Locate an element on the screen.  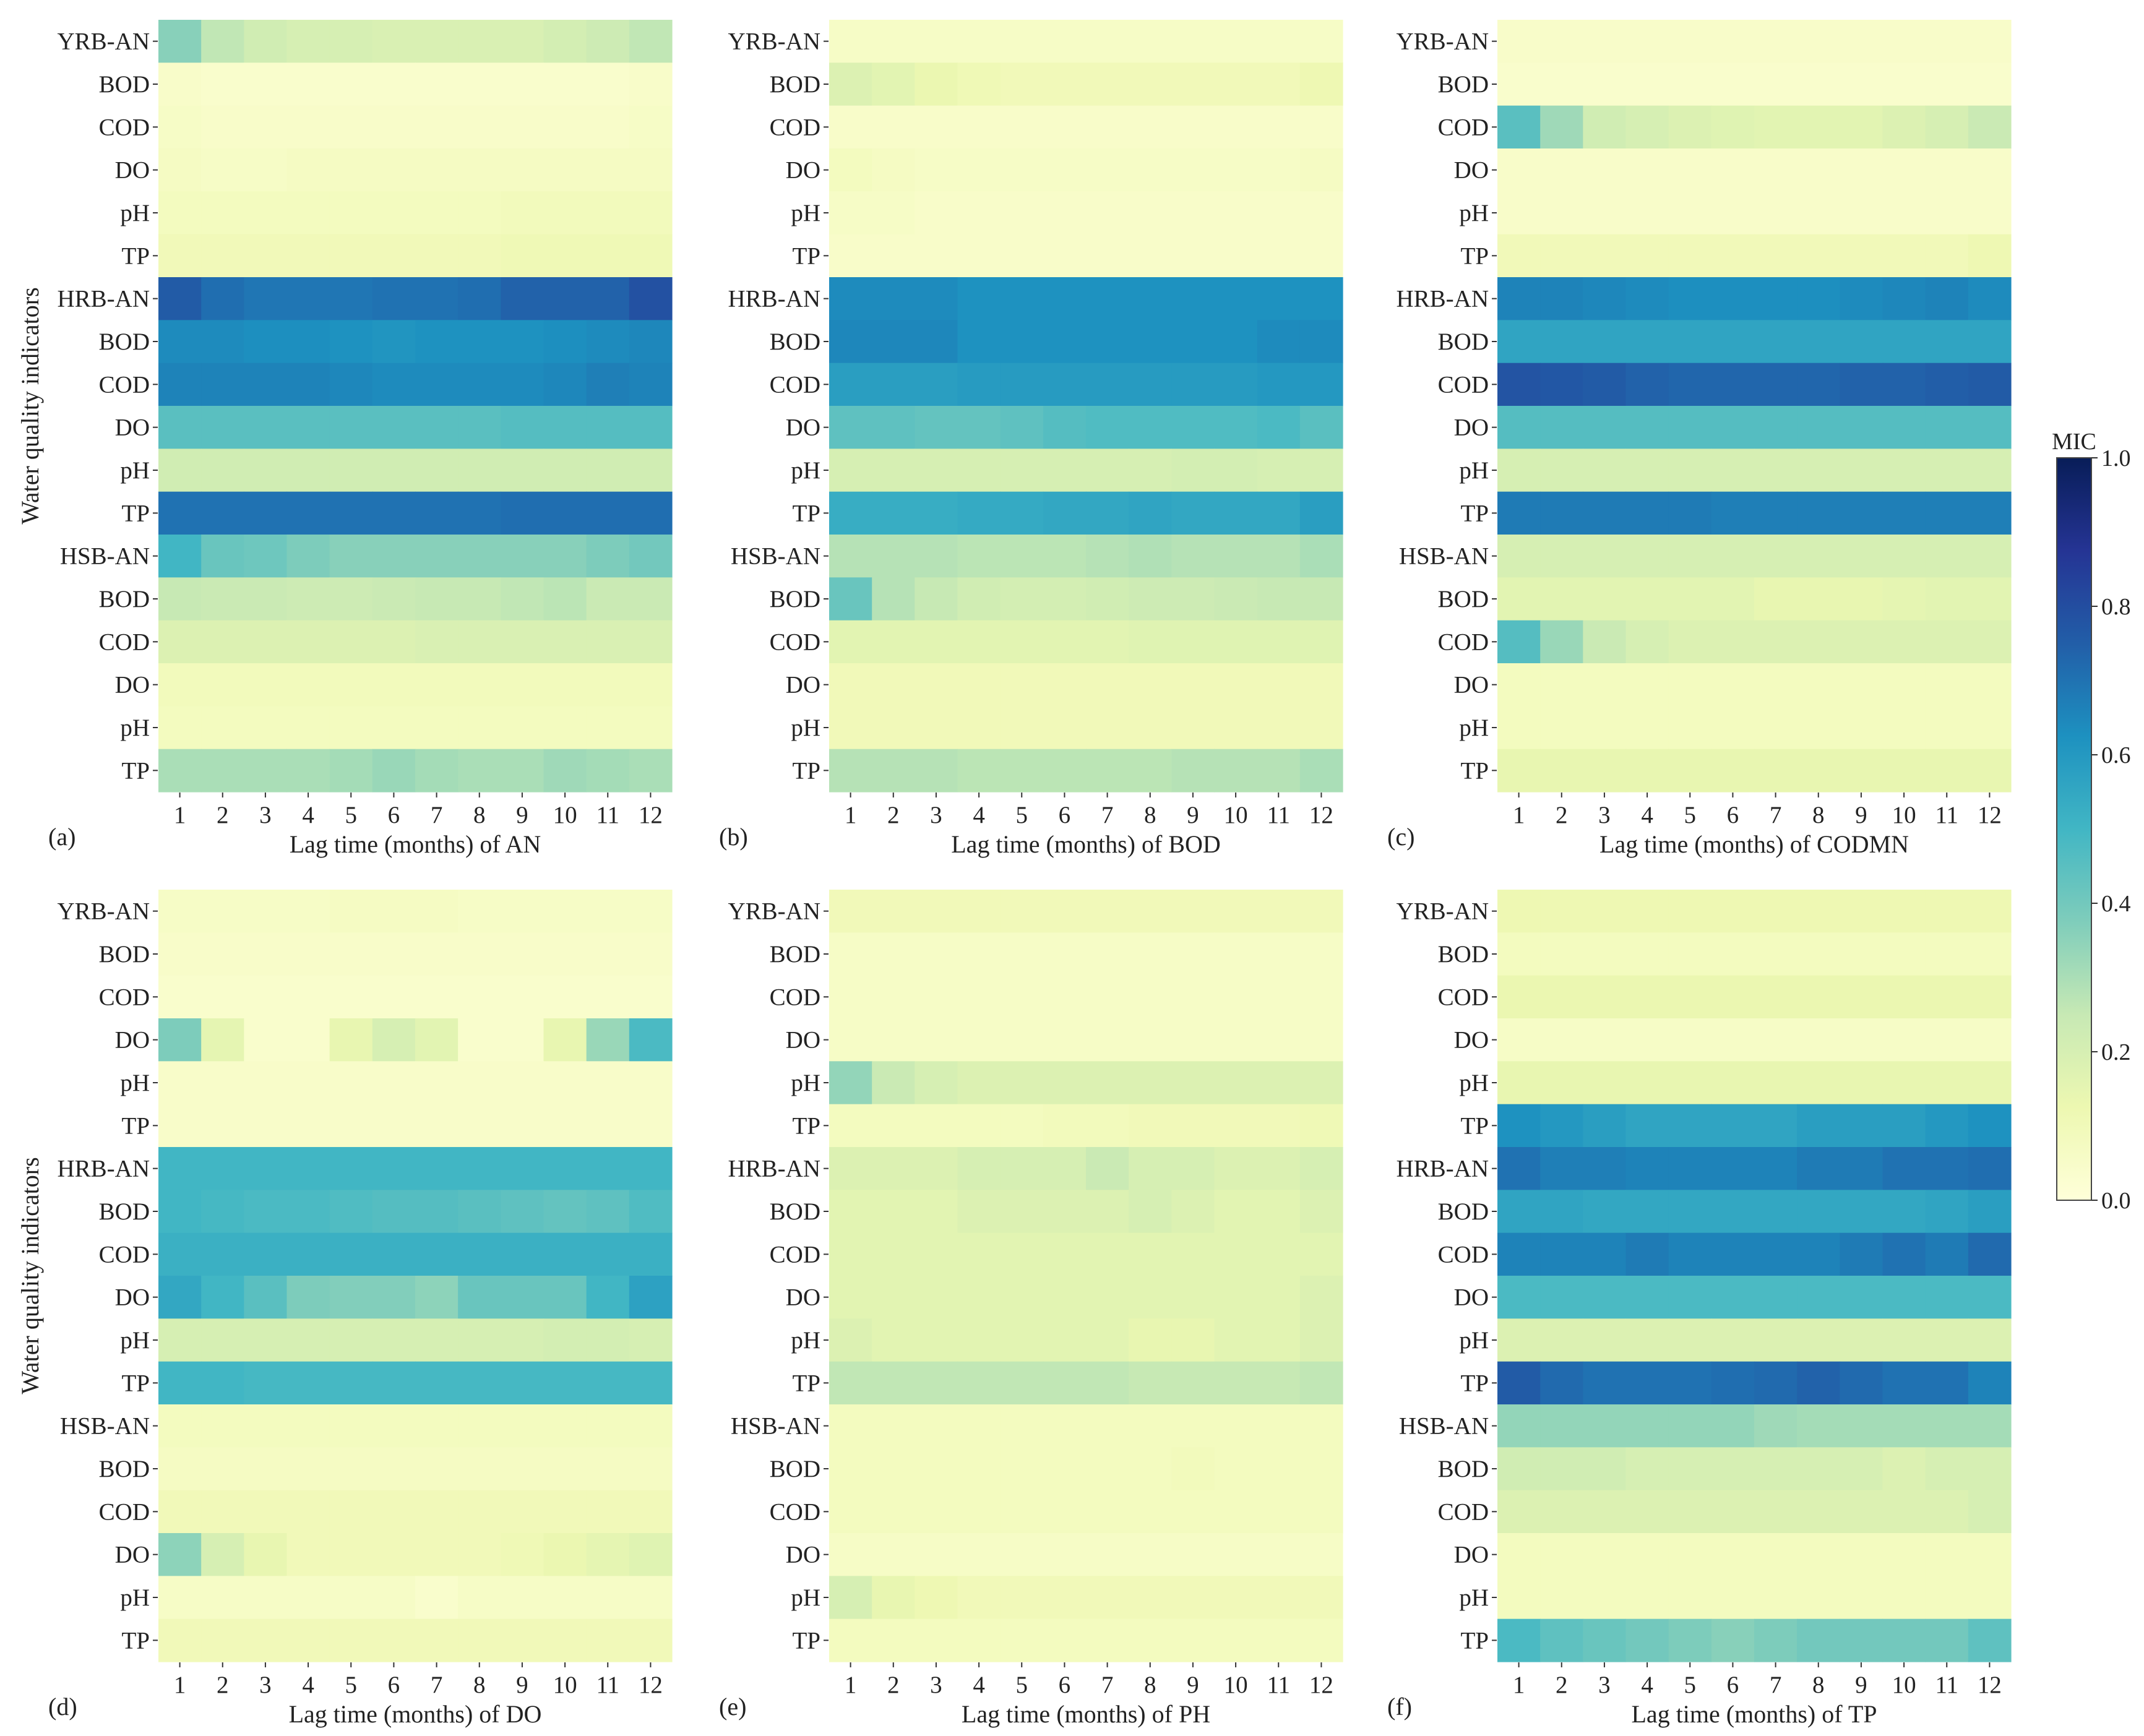
x-tick-label: 8 is located at coordinates (1150, 1685).